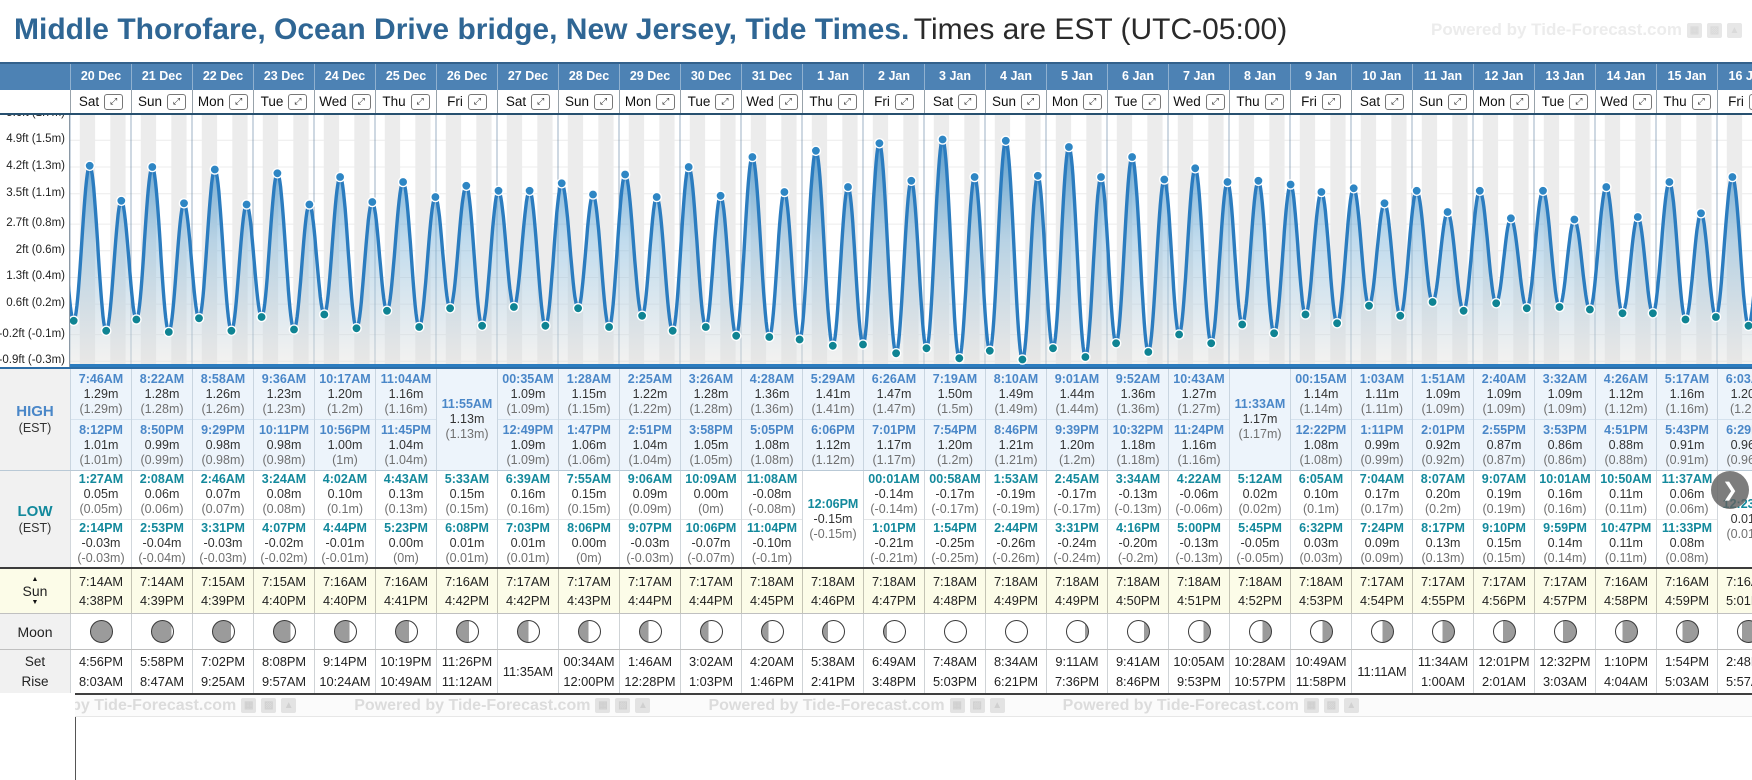 The height and width of the screenshot is (780, 1752). Describe the element at coordinates (589, 494) in the screenshot. I see `tide-height-m: 0.15m` at that location.